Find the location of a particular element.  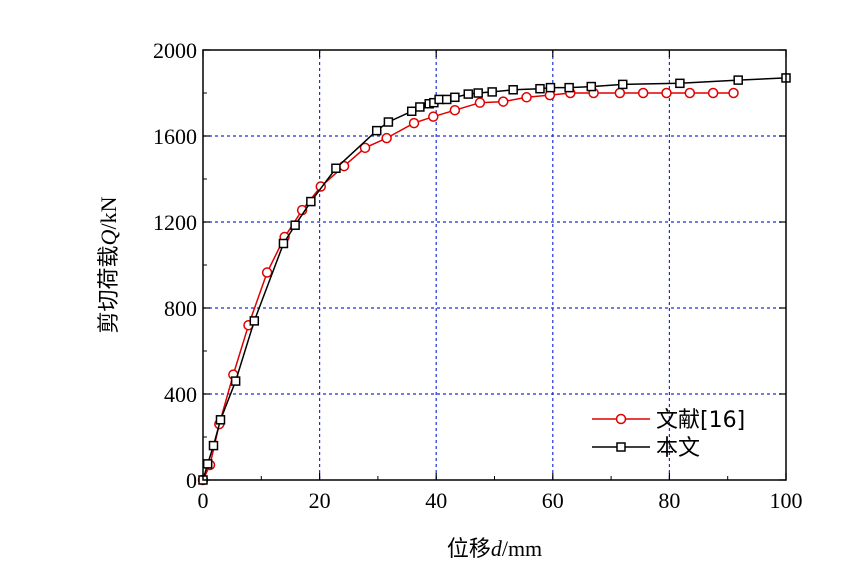

legend-label-series-2: 本文 is located at coordinates (678, 448).